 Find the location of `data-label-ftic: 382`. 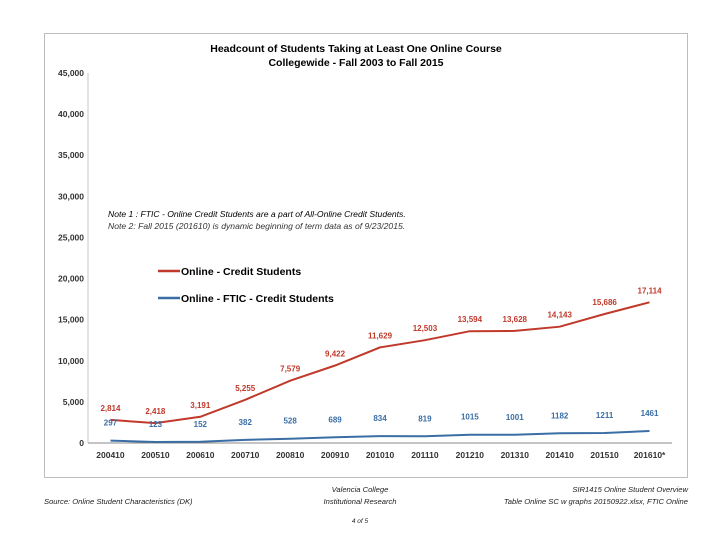

data-label-ftic: 382 is located at coordinates (246, 422).